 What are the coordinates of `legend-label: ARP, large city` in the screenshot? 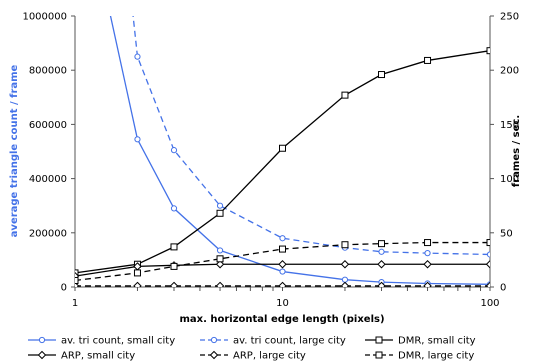 It's located at (269, 356).